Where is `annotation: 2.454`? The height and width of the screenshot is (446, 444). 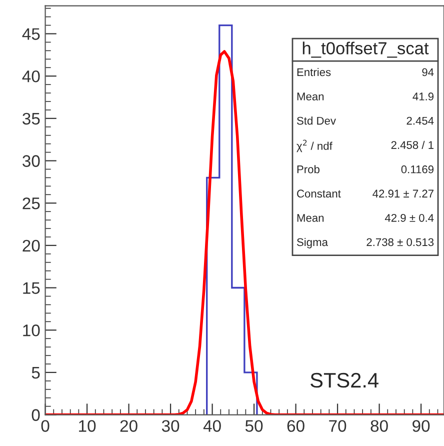 annotation: 2.454 is located at coordinates (420, 120).